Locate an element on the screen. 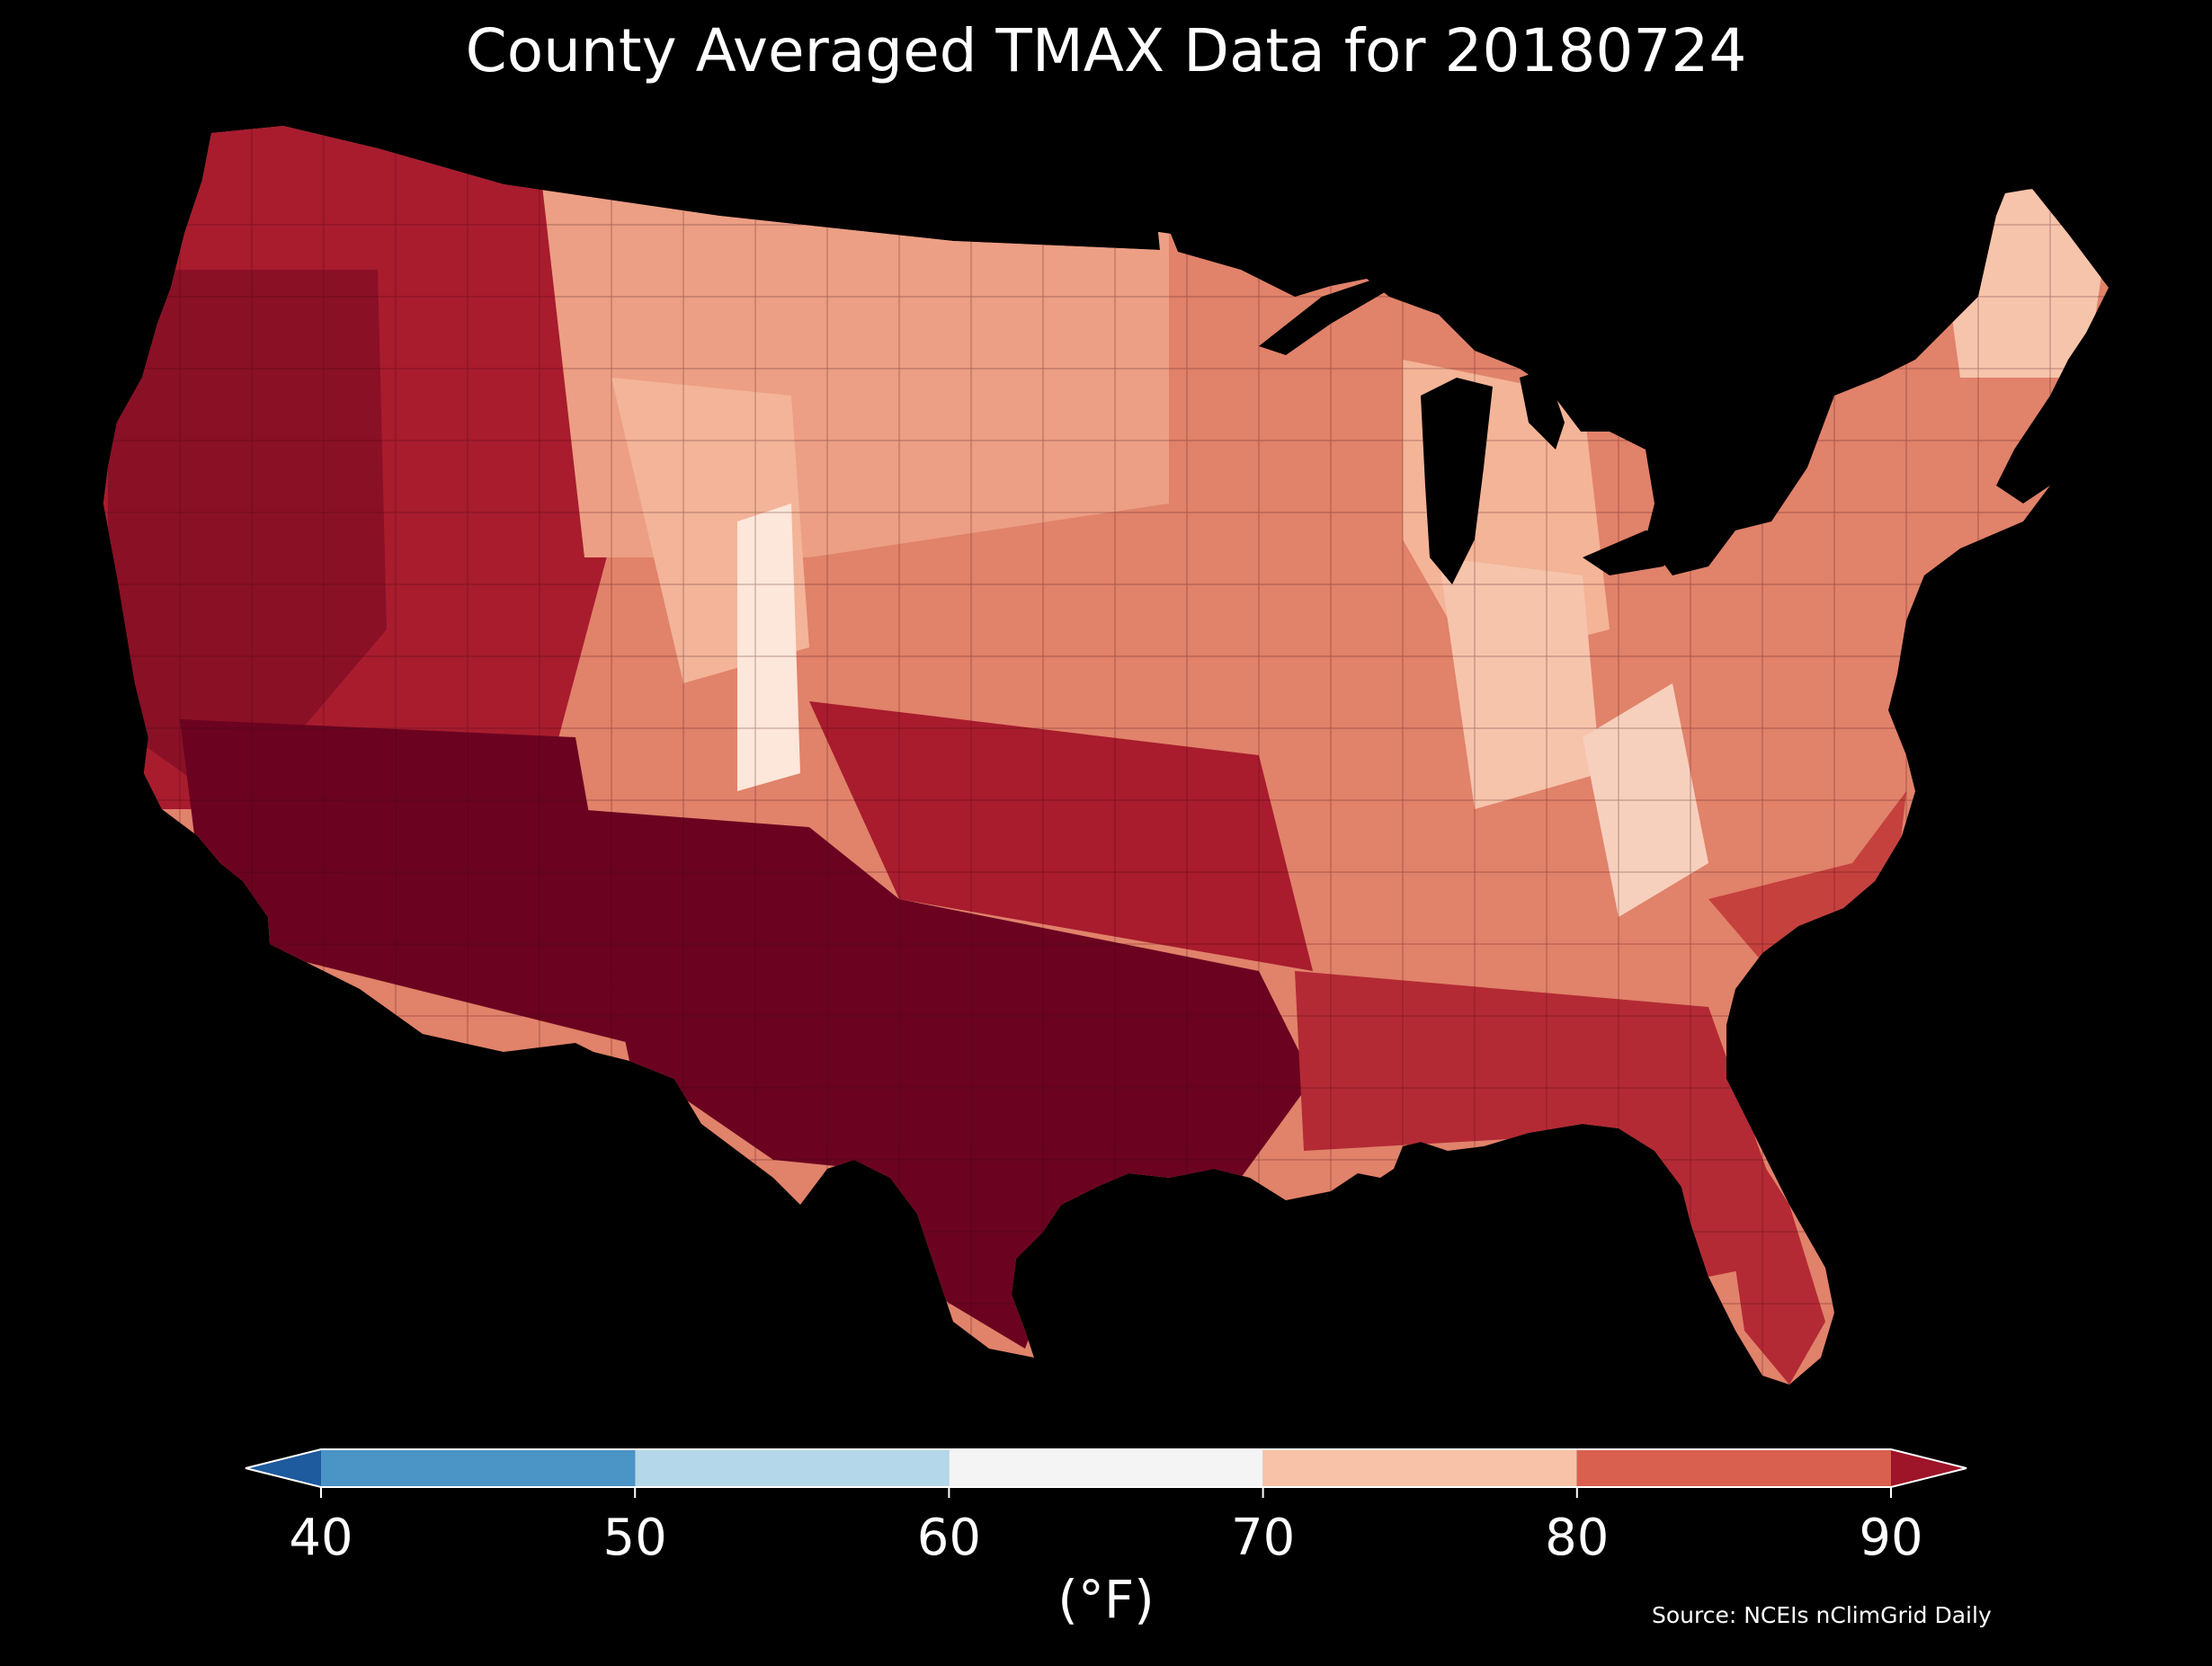 This screenshot has width=2212, height=1666. colorbar-ticks is located at coordinates (1106, 1493).